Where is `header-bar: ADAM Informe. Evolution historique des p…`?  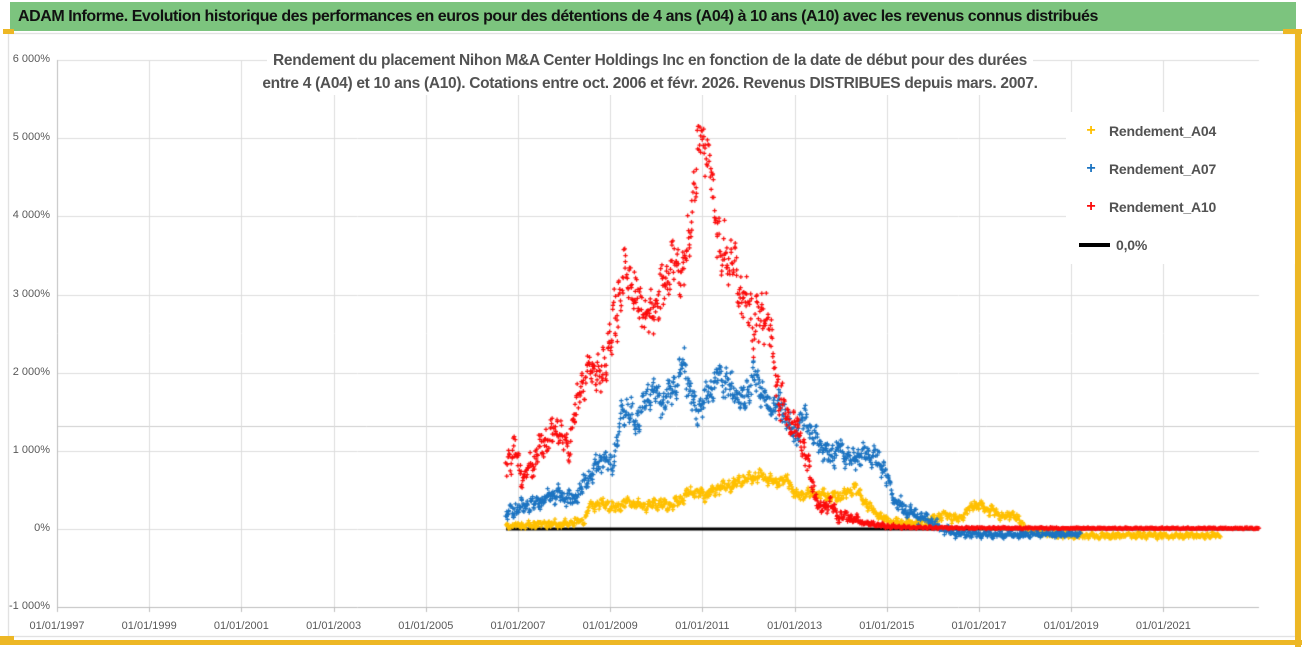 header-bar: ADAM Informe. Evolution historique des p… is located at coordinates (653, 16).